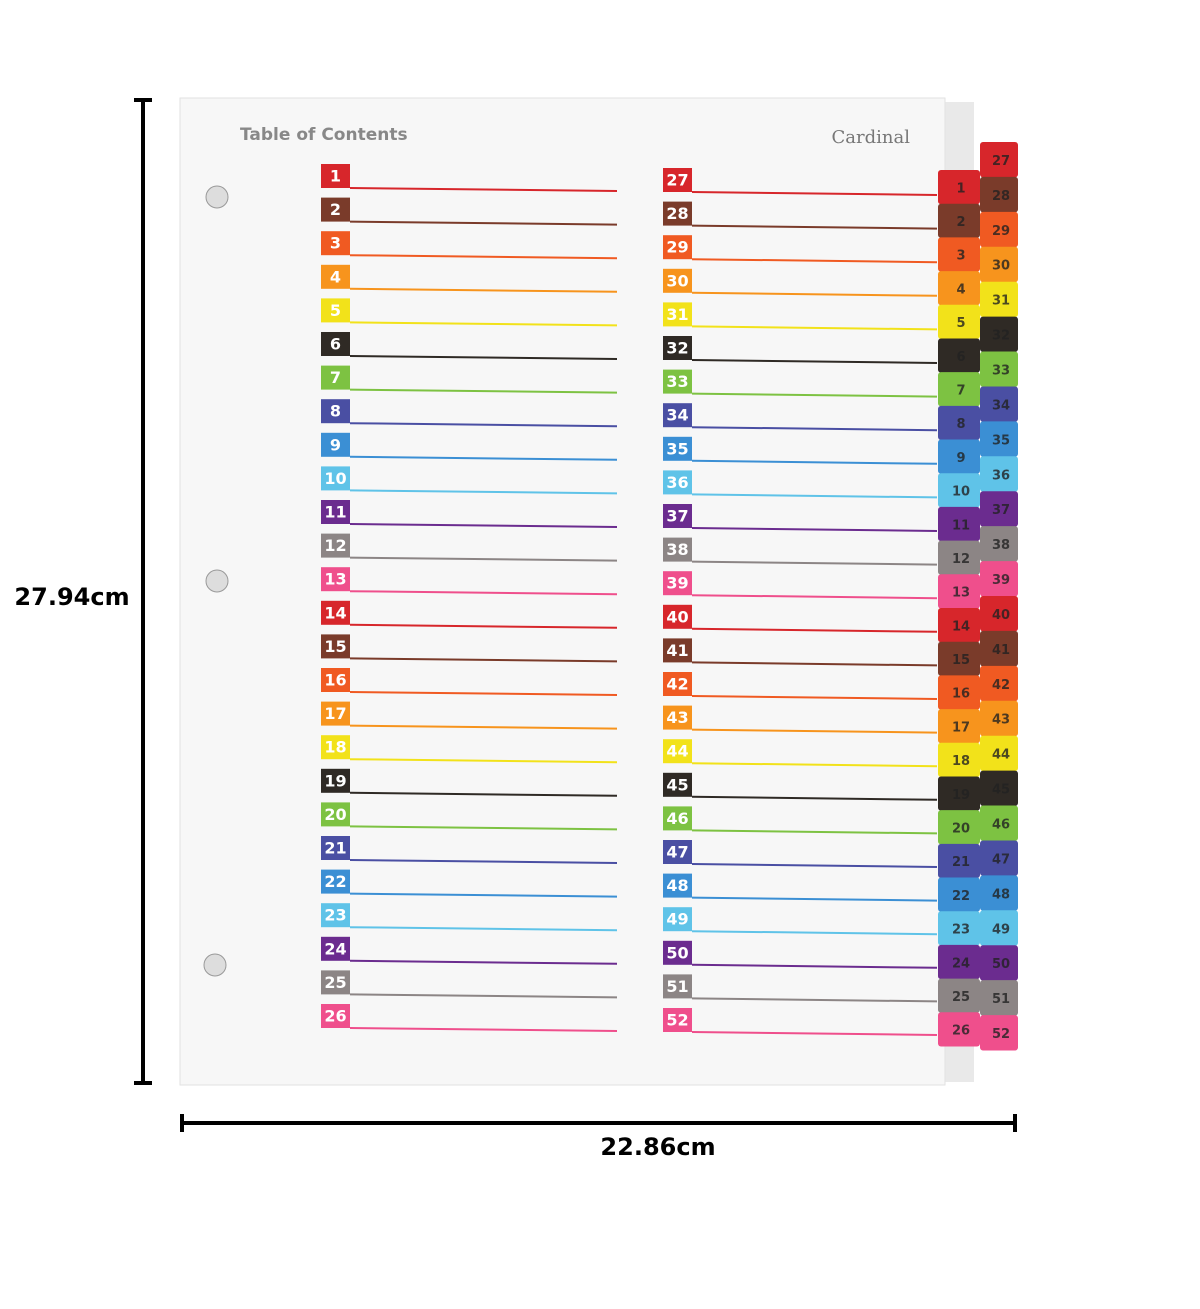 The width and height of the screenshot is (1200, 1309). What do you see at coordinates (1001, 1034) in the screenshot?
I see `tab-number: 52` at bounding box center [1001, 1034].